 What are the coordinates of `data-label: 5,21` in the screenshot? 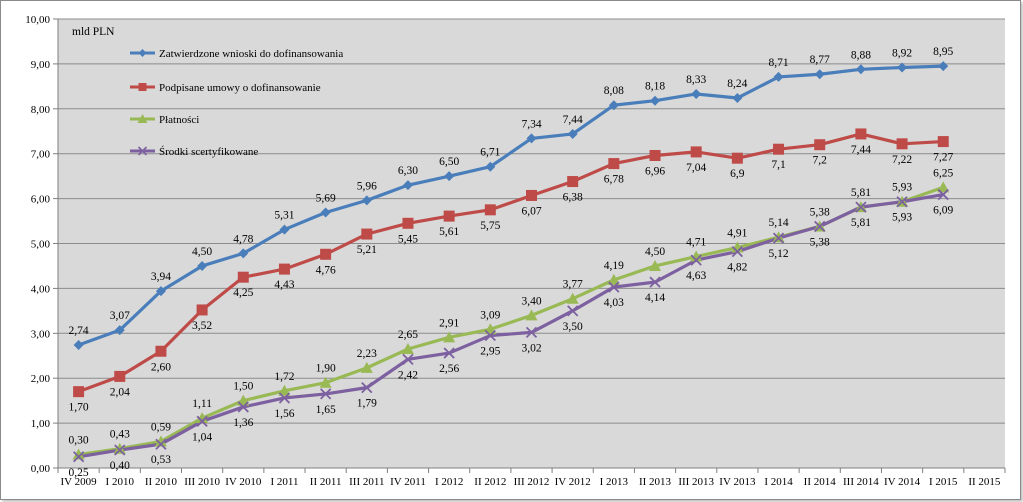 It's located at (367, 250).